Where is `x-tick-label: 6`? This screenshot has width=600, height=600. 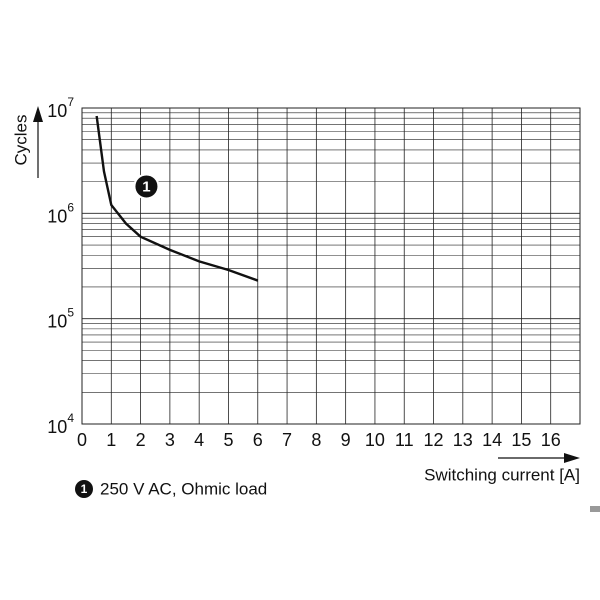
x-tick-label: 6 is located at coordinates (258, 440).